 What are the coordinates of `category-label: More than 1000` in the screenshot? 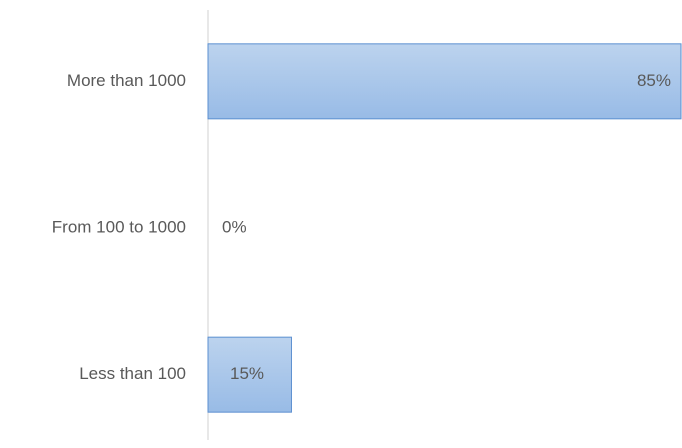 It's located at (126, 80).